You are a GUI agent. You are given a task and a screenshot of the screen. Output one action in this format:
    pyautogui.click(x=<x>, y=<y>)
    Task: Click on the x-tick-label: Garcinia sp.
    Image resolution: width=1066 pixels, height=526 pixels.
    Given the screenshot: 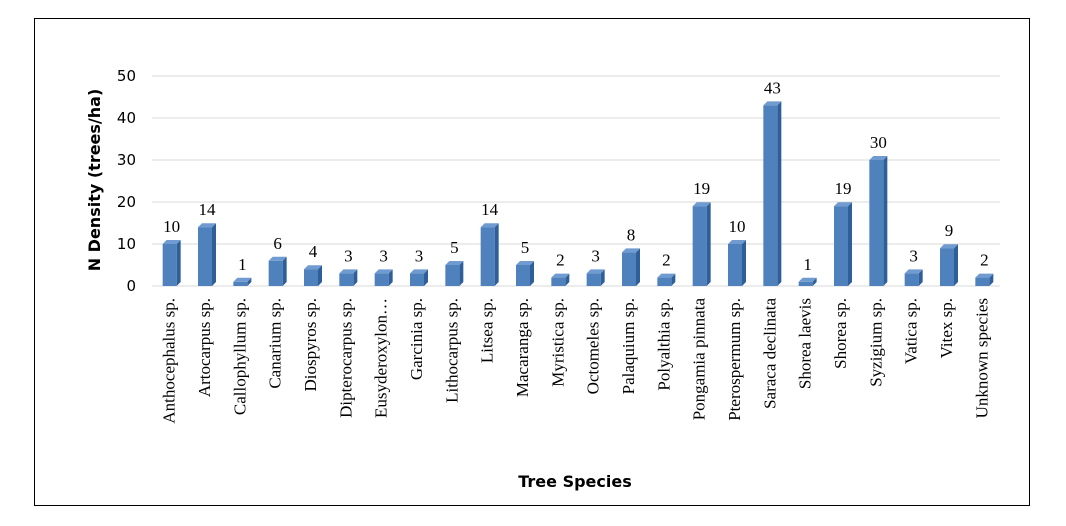 What is the action you would take?
    pyautogui.click(x=416, y=339)
    